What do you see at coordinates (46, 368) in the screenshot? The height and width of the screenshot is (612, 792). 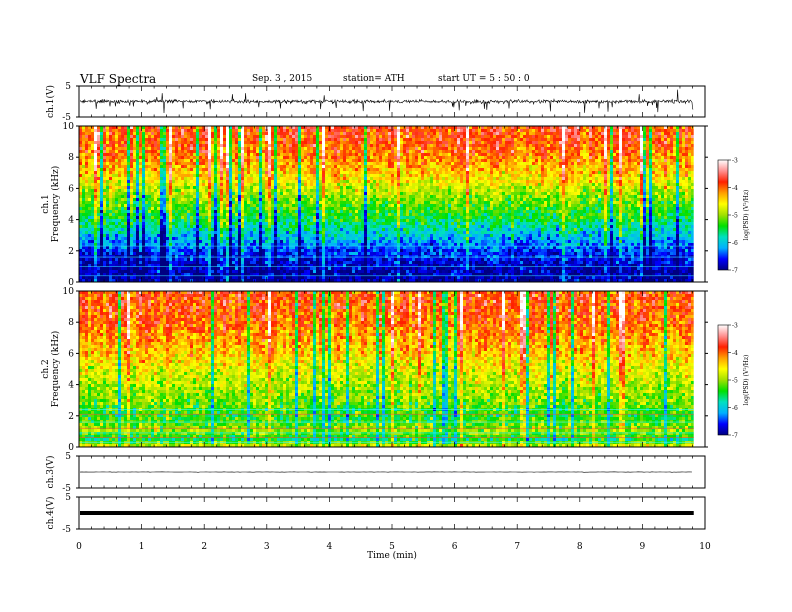 I see `channel-label: ch.2` at bounding box center [46, 368].